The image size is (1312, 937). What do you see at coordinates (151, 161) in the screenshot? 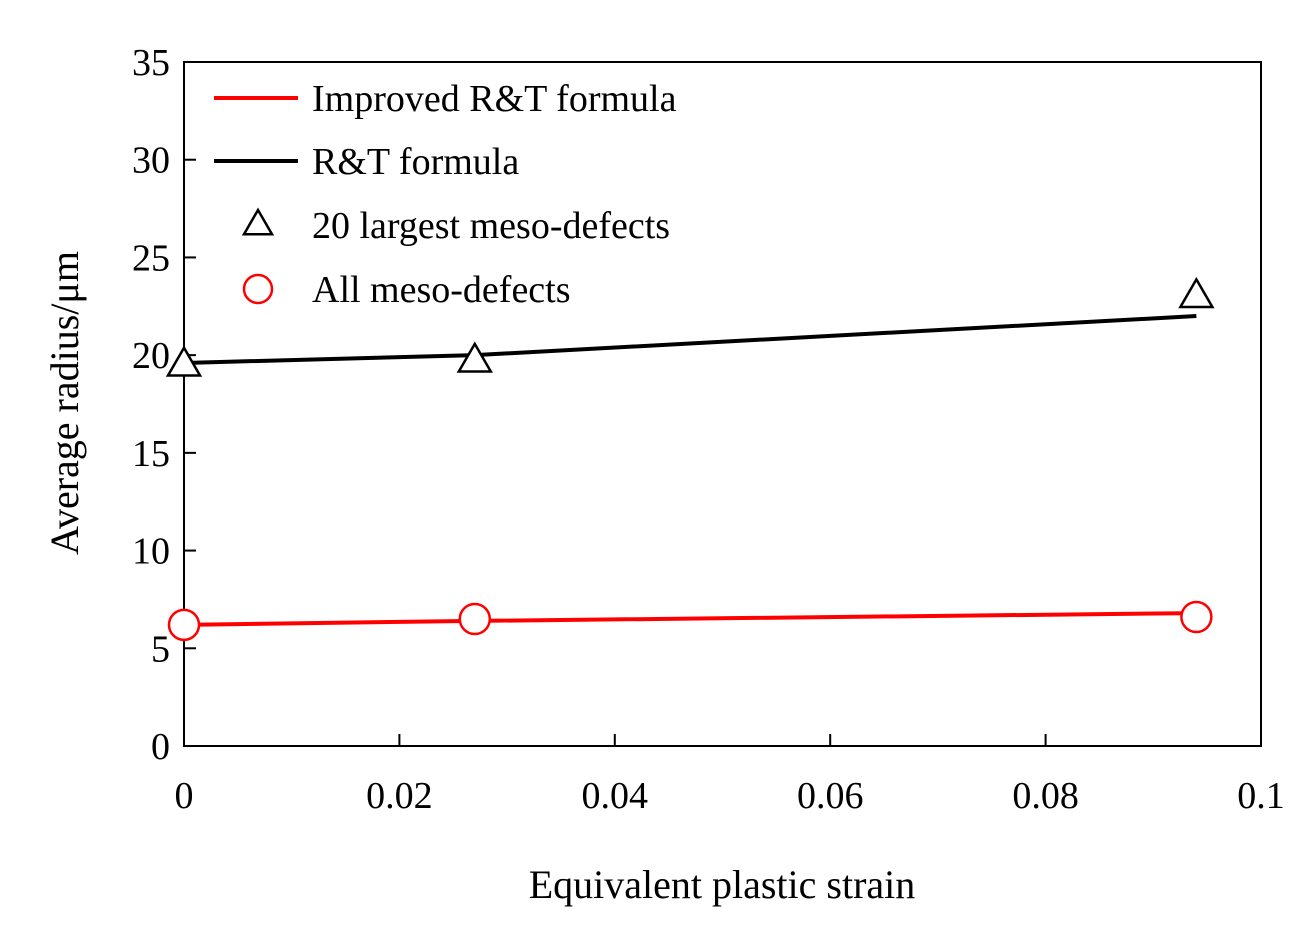
I see `y-tick-label: 30` at bounding box center [151, 161].